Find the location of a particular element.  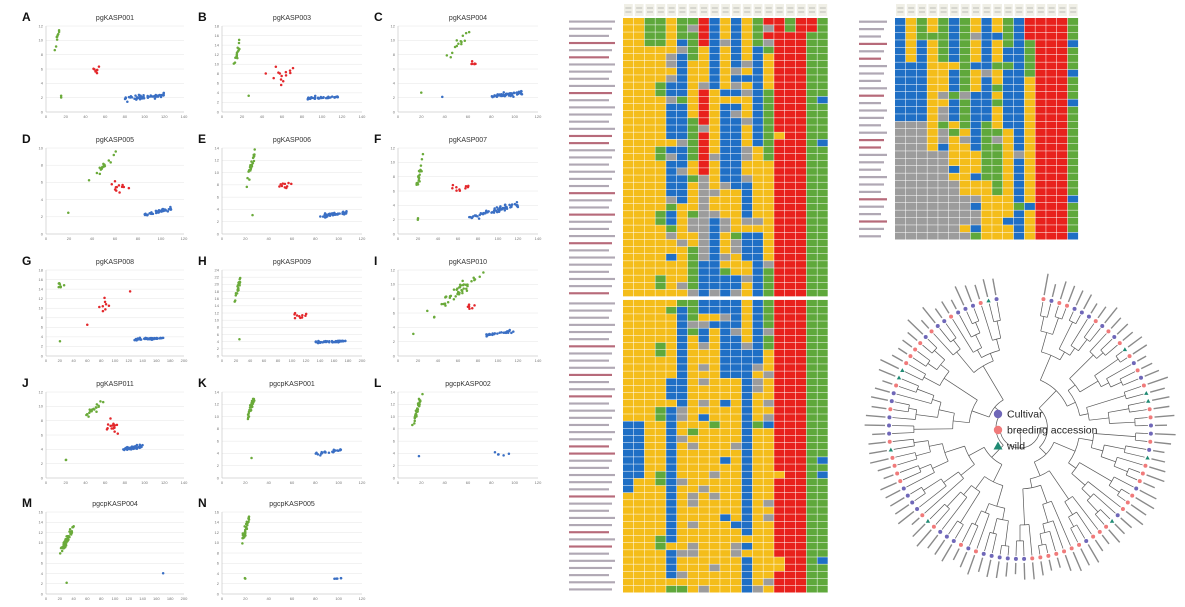

panel-letter: L is located at coordinates (378, 383).